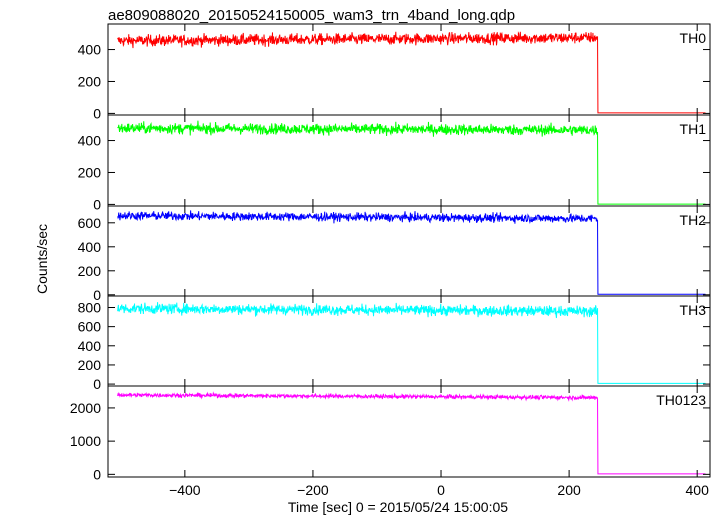  Describe the element at coordinates (693, 129) in the screenshot. I see `panel-label-th1: TH1` at that location.